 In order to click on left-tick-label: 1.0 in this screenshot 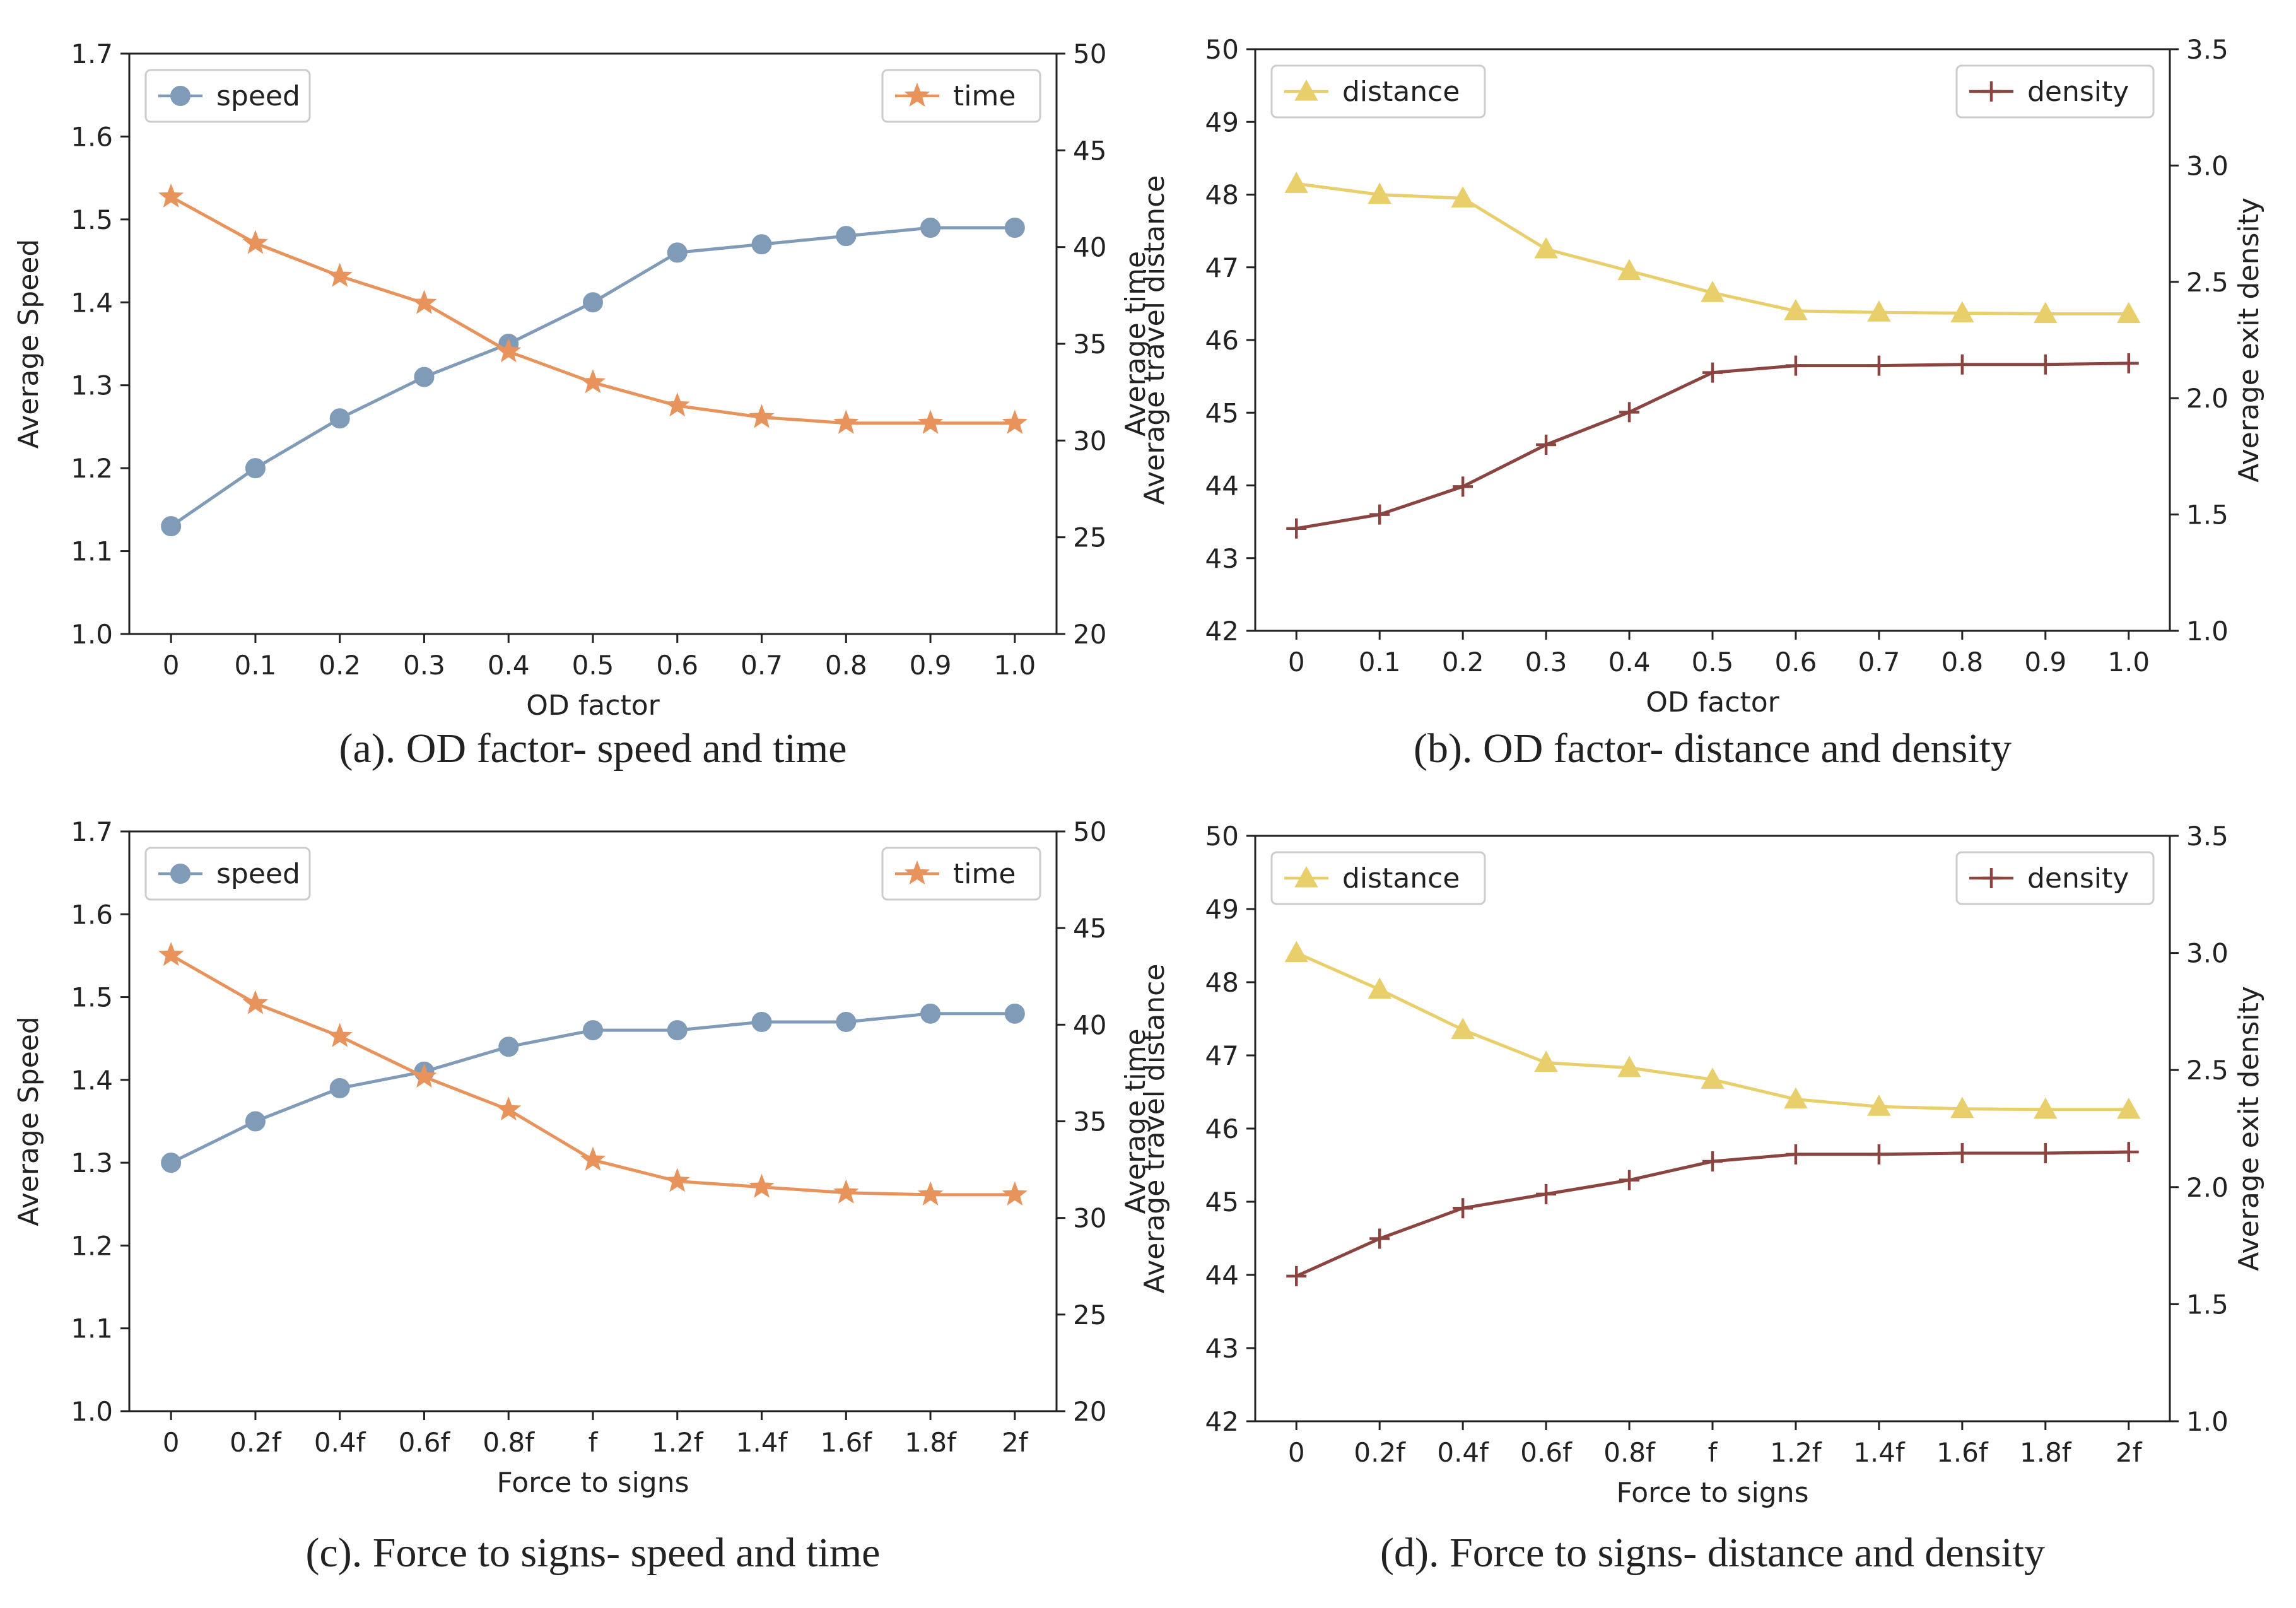, I will do `click(92, 634)`.